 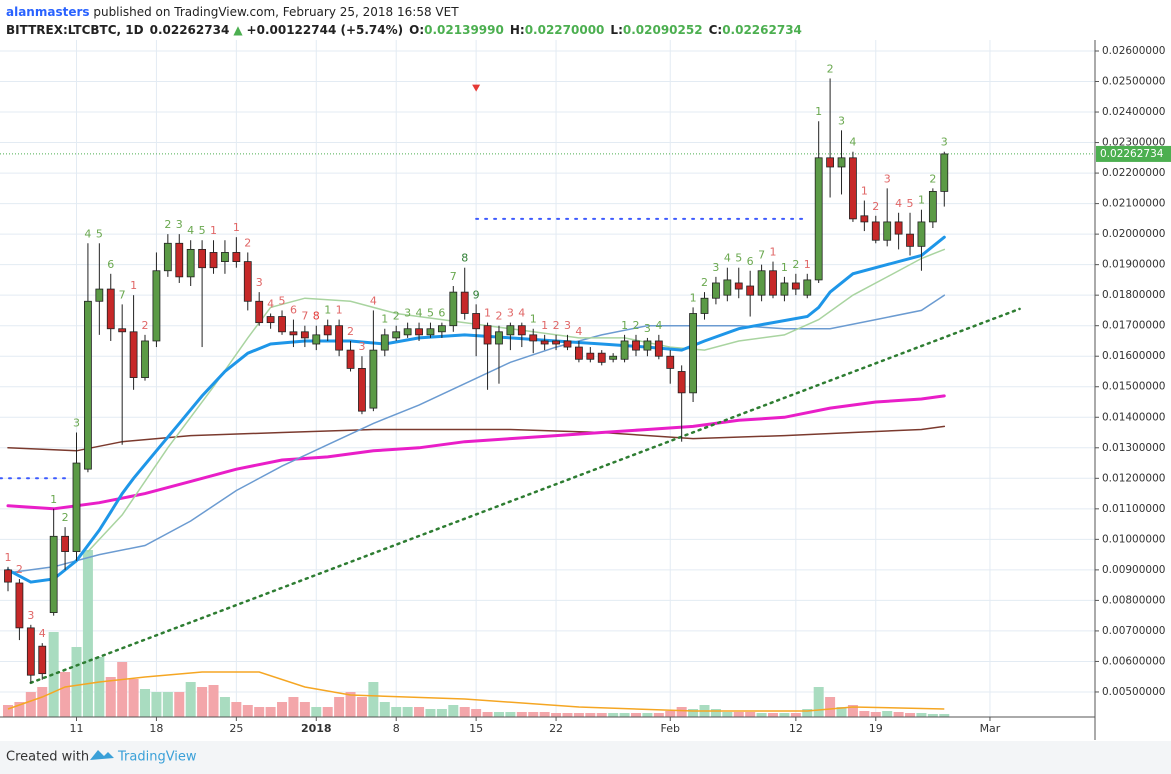 What do you see at coordinates (316, 728) in the screenshot?
I see `x-tick-label: 2018` at bounding box center [316, 728].